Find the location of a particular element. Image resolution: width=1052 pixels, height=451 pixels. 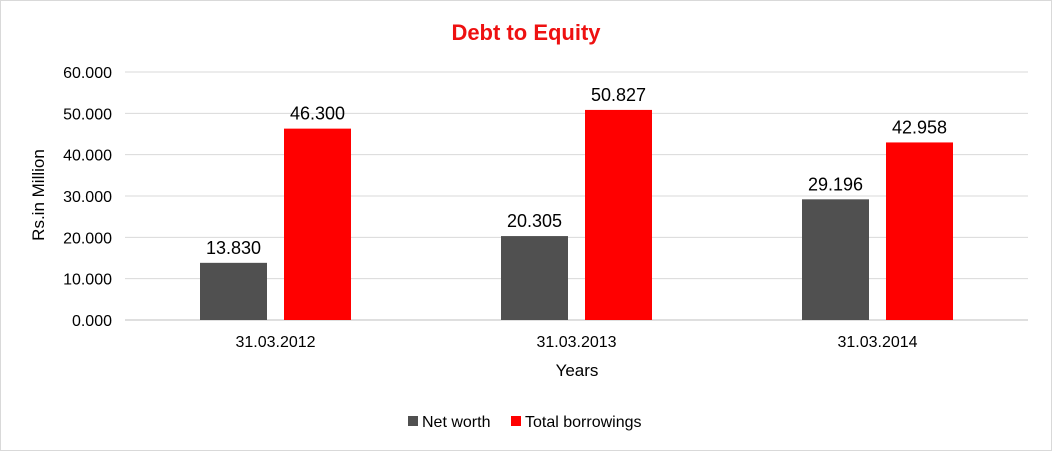

data-label: 20.305 is located at coordinates (534, 221).